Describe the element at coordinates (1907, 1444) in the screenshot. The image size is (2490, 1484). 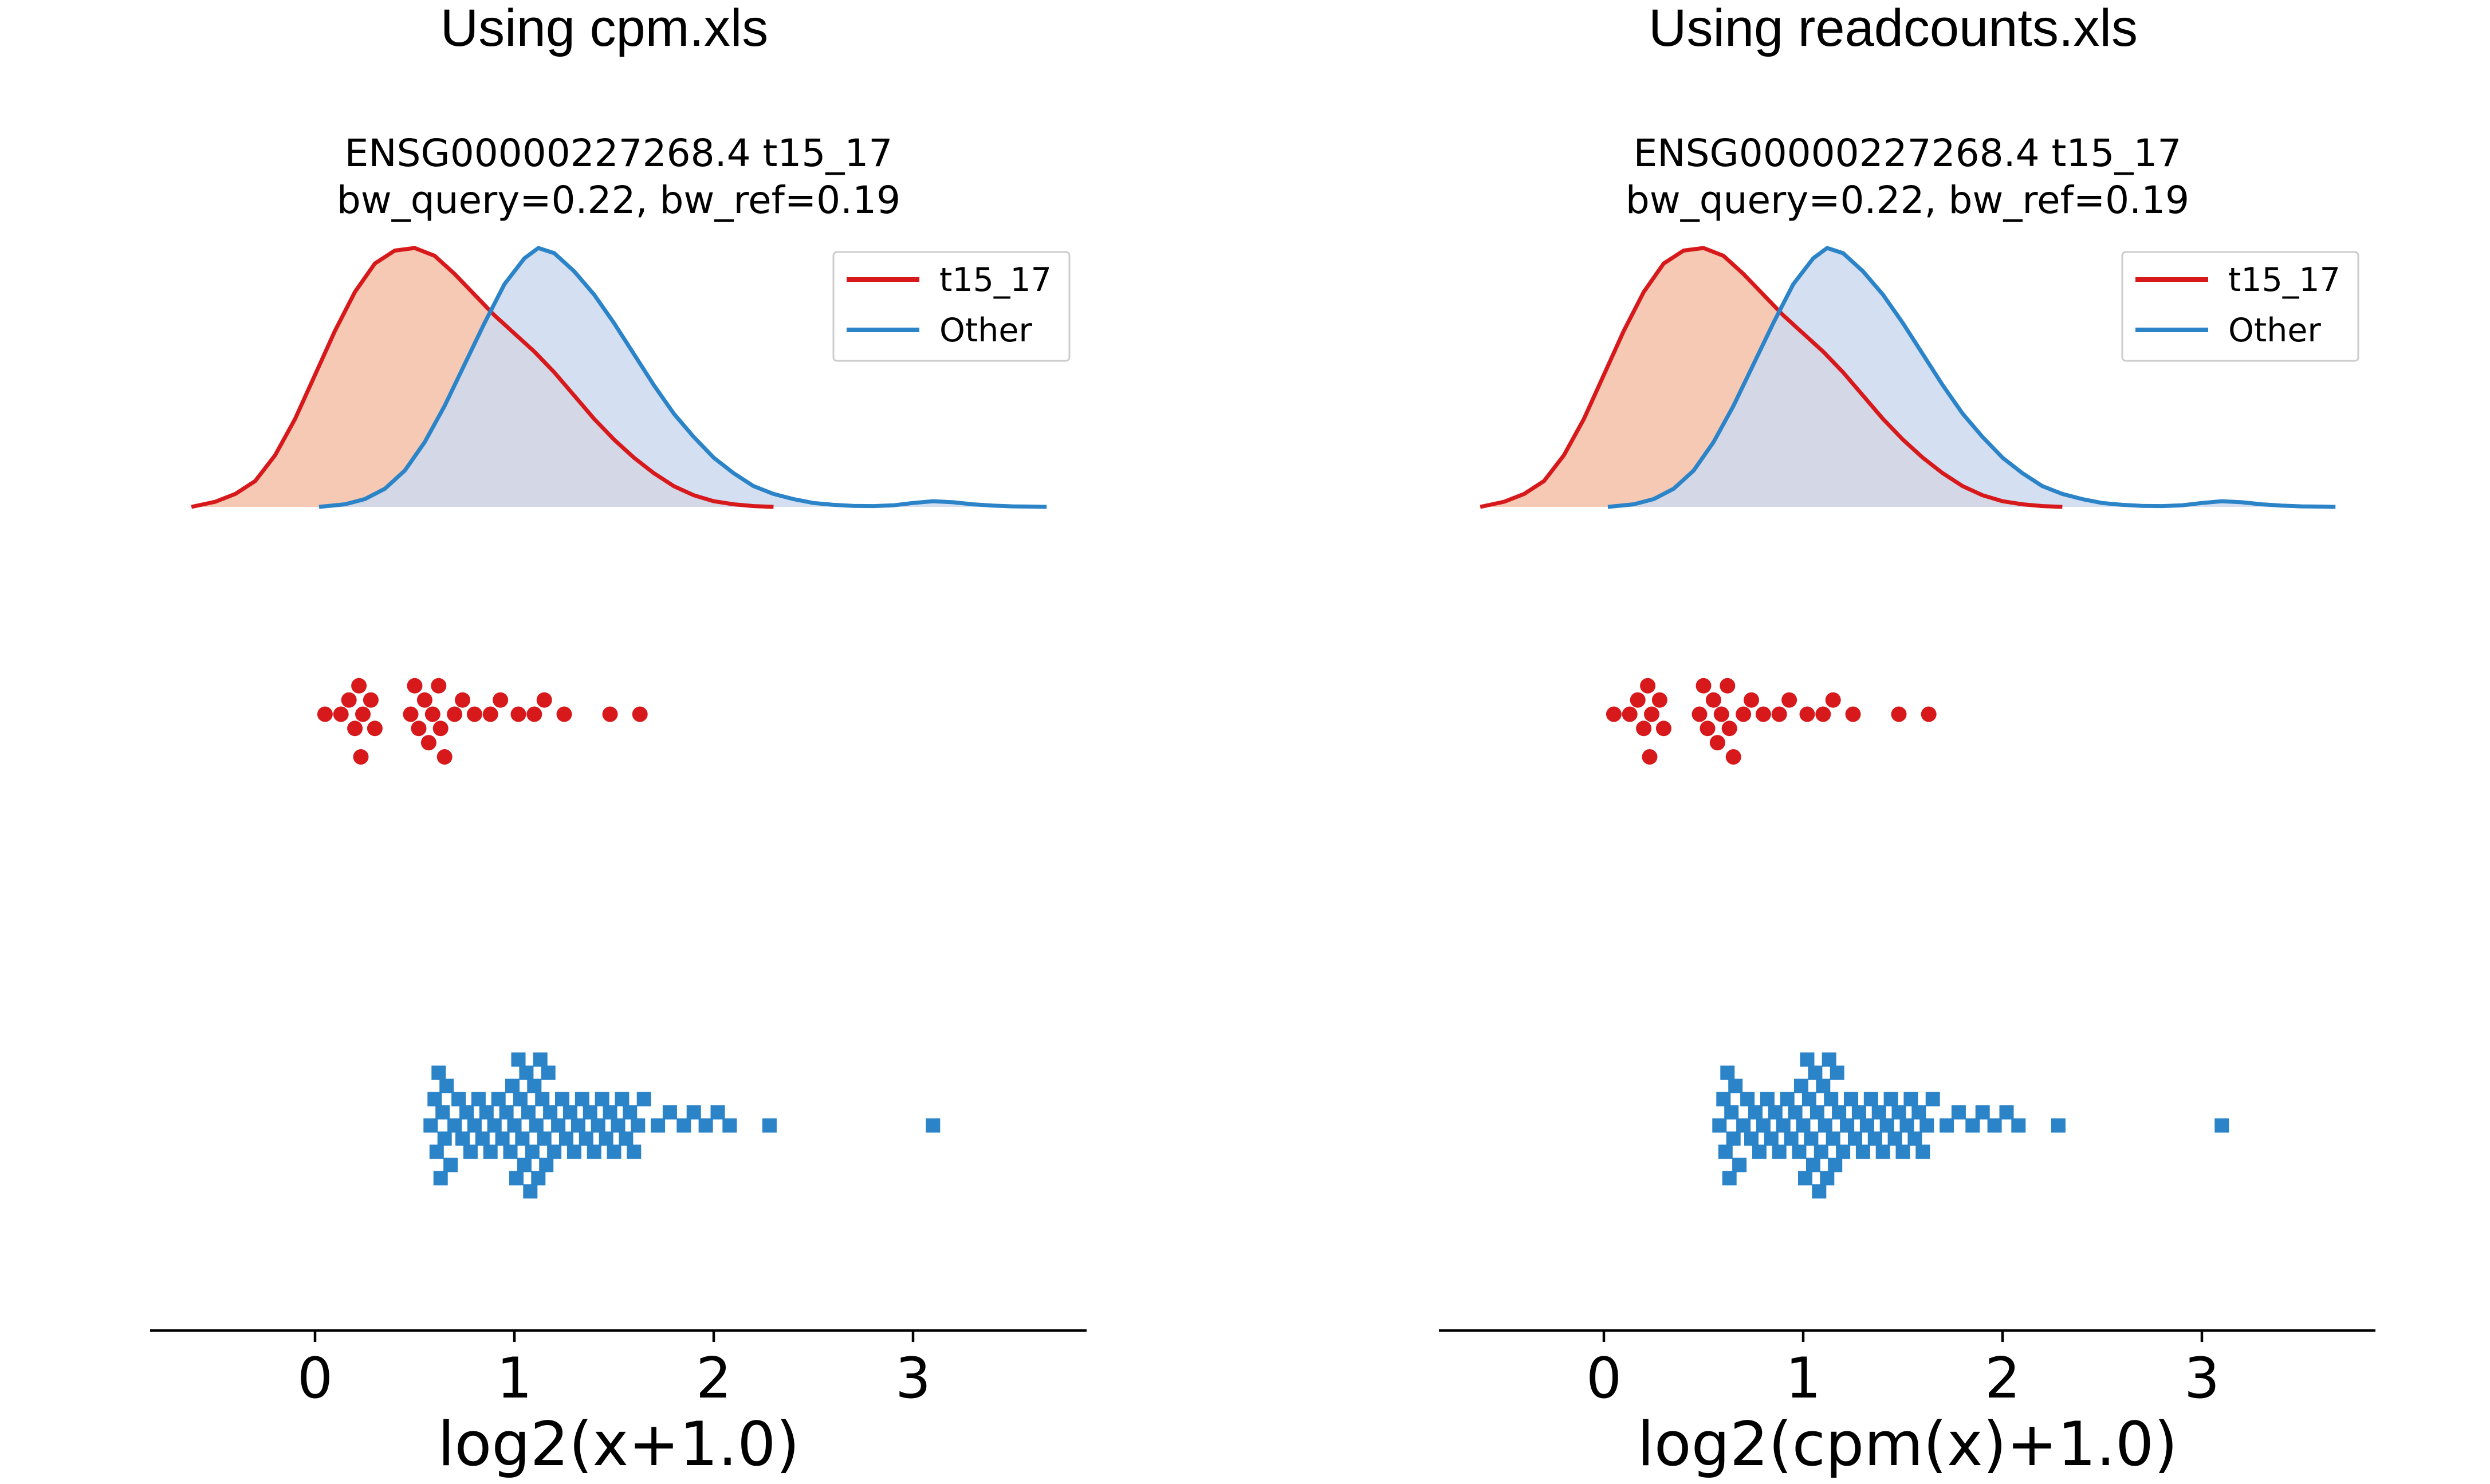
I see `x-axis-label: log2(cpm(x)+1.0)` at that location.